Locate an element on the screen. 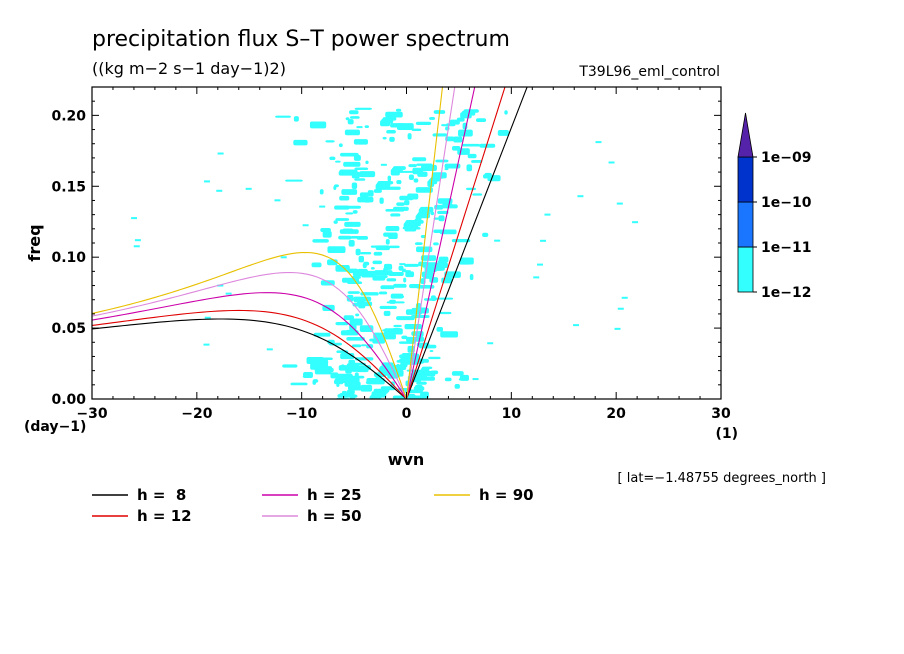  colorbar-label: 1e−10 is located at coordinates (786, 203).